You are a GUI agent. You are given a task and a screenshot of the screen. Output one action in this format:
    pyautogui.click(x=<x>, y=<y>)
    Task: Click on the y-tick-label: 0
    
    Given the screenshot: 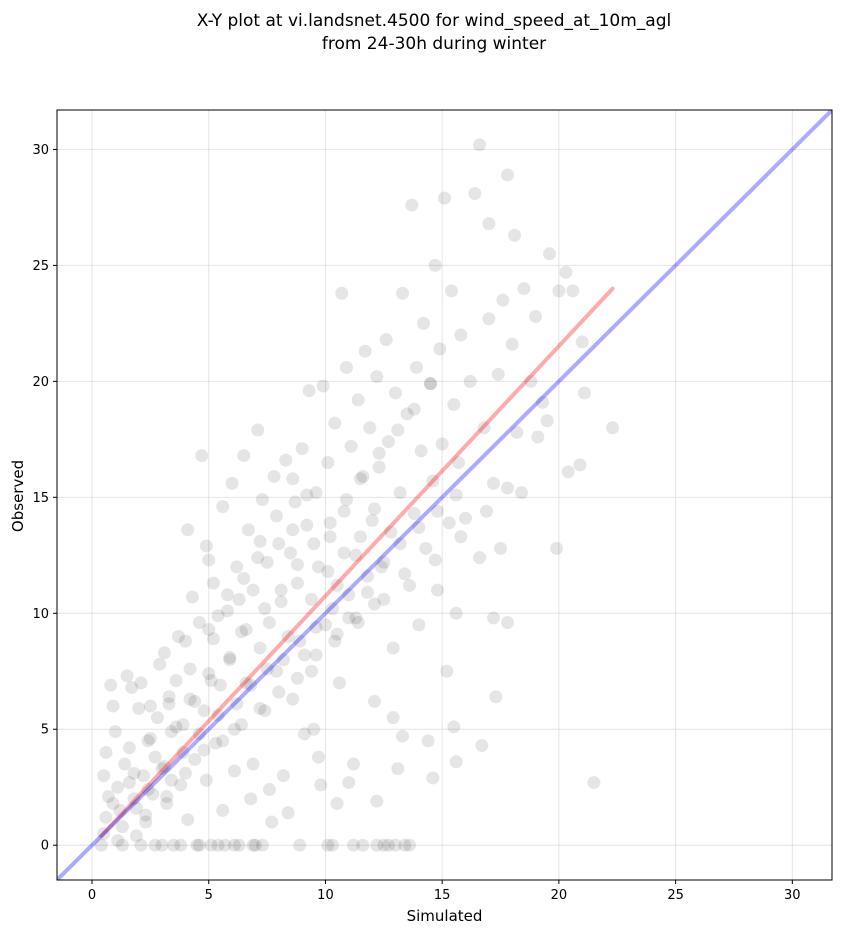 What is the action you would take?
    pyautogui.click(x=45, y=846)
    